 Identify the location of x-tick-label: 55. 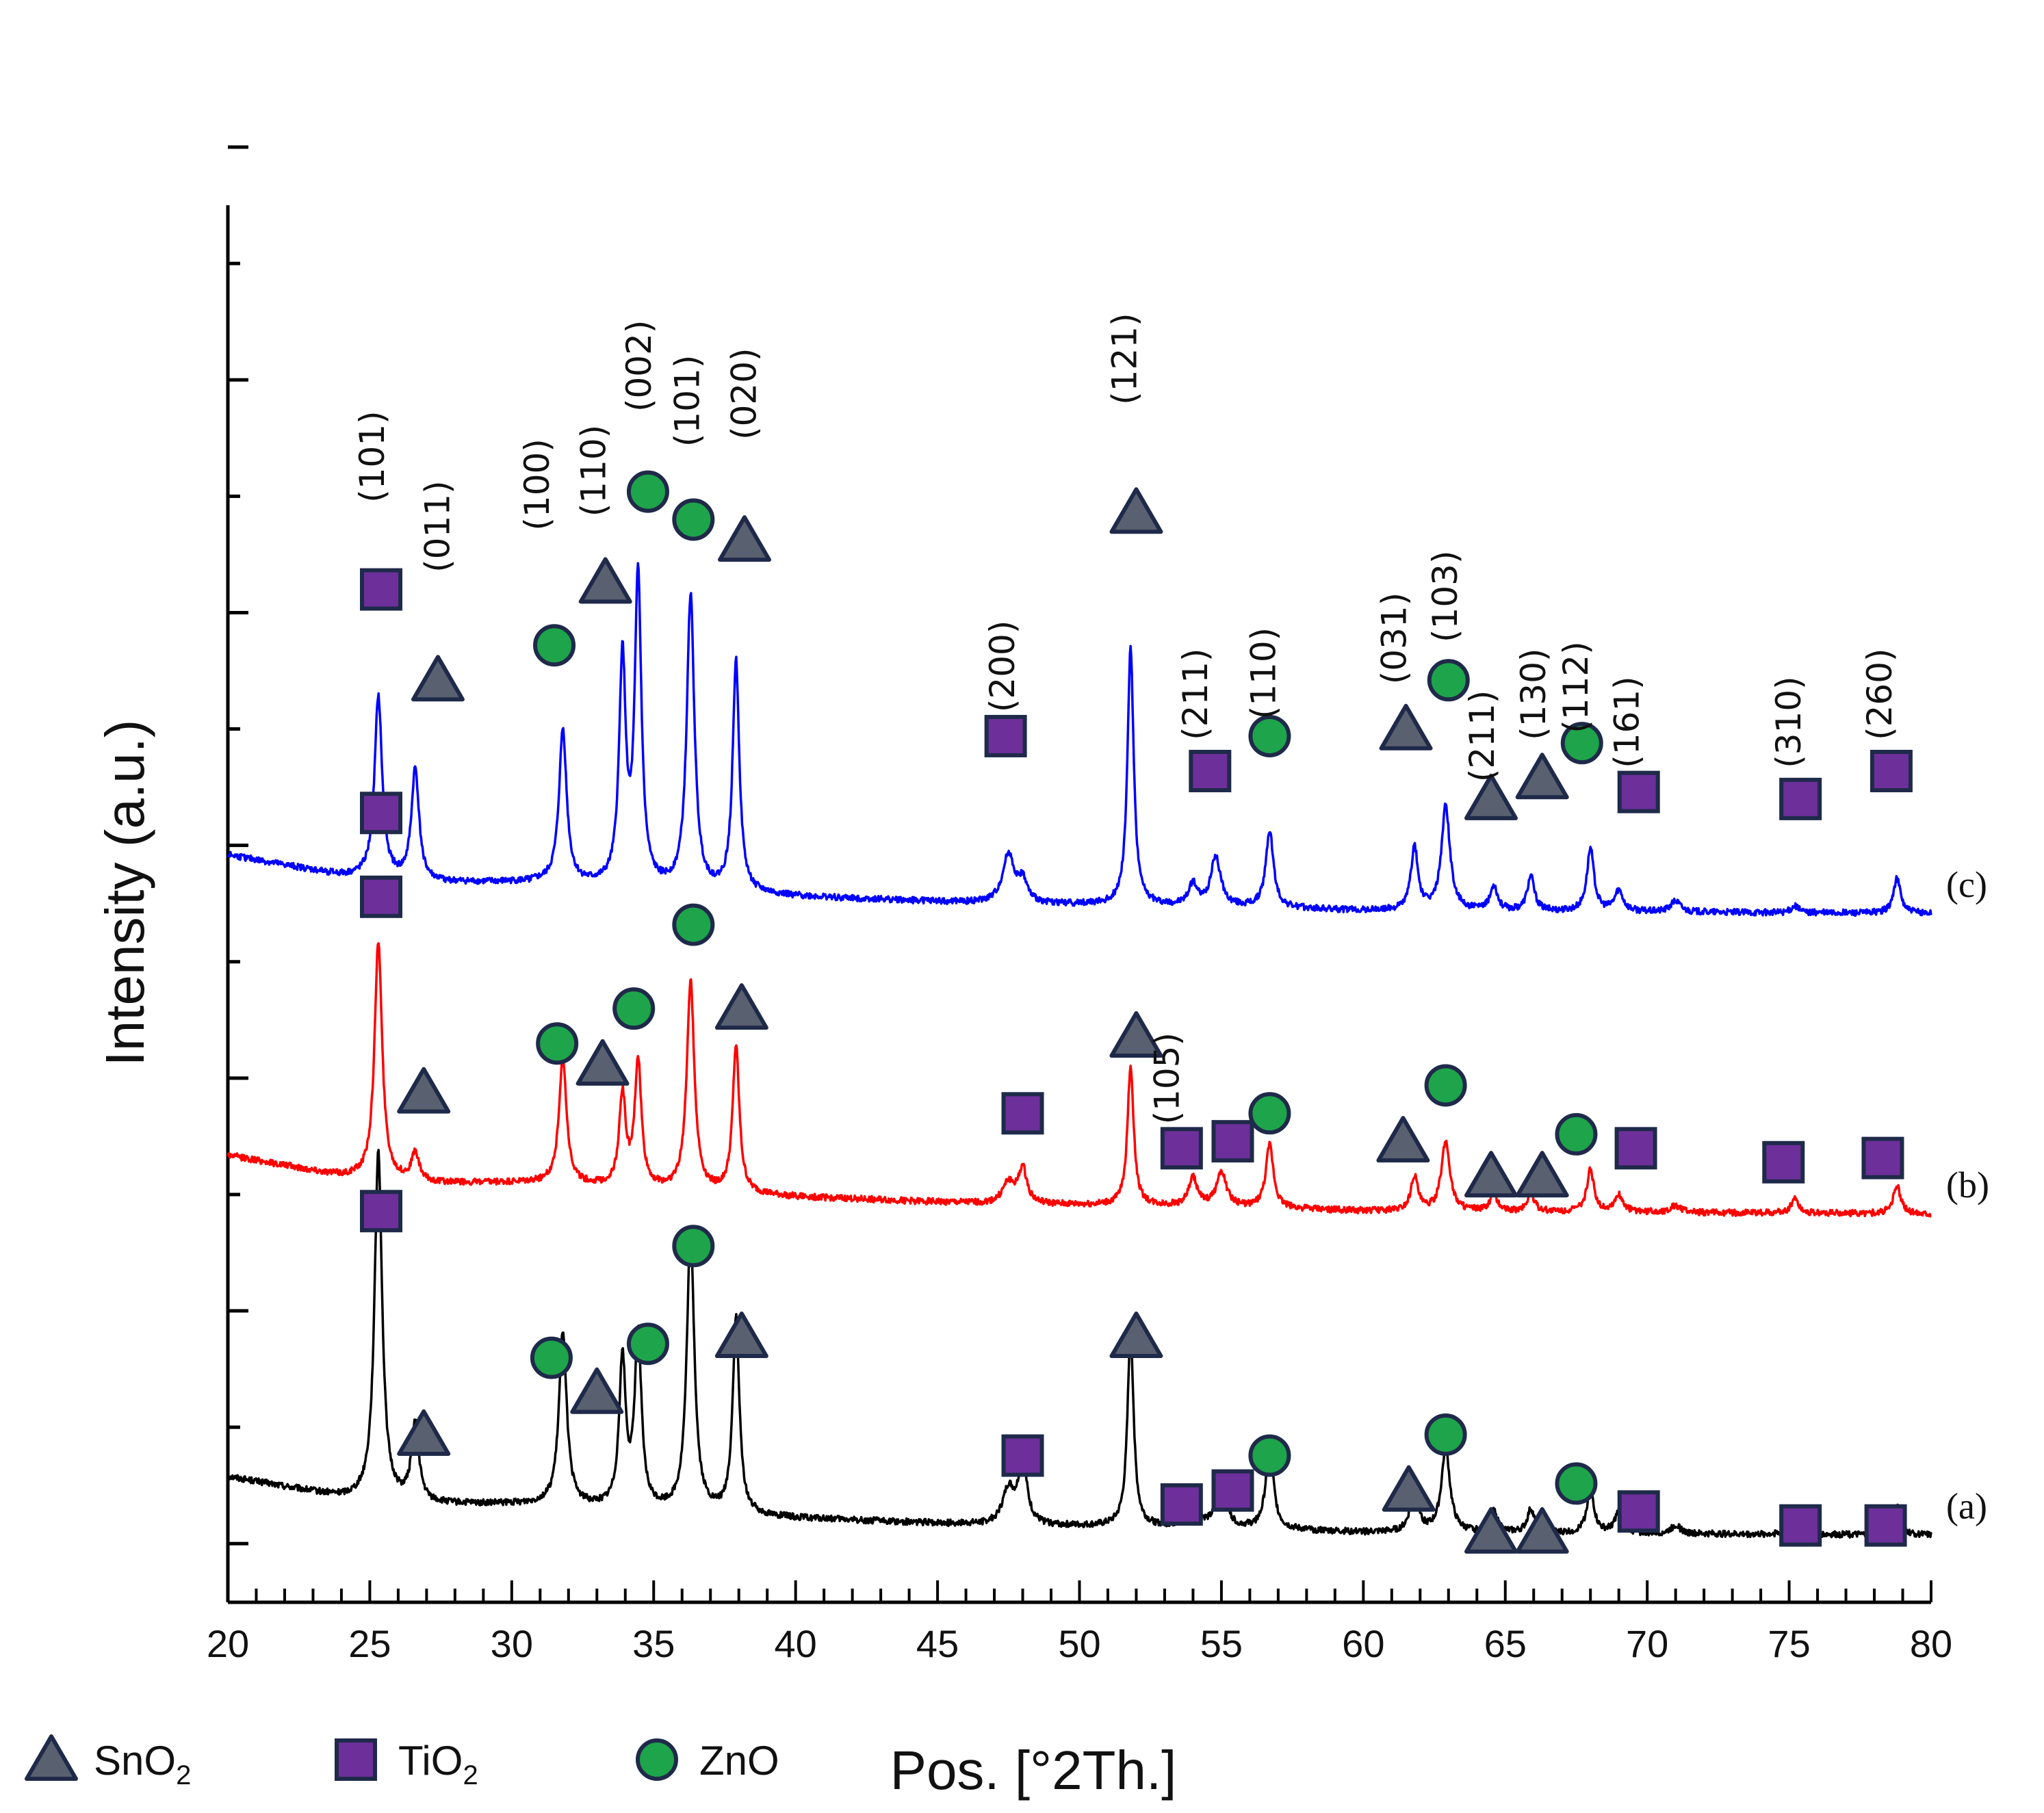
(1221, 1644).